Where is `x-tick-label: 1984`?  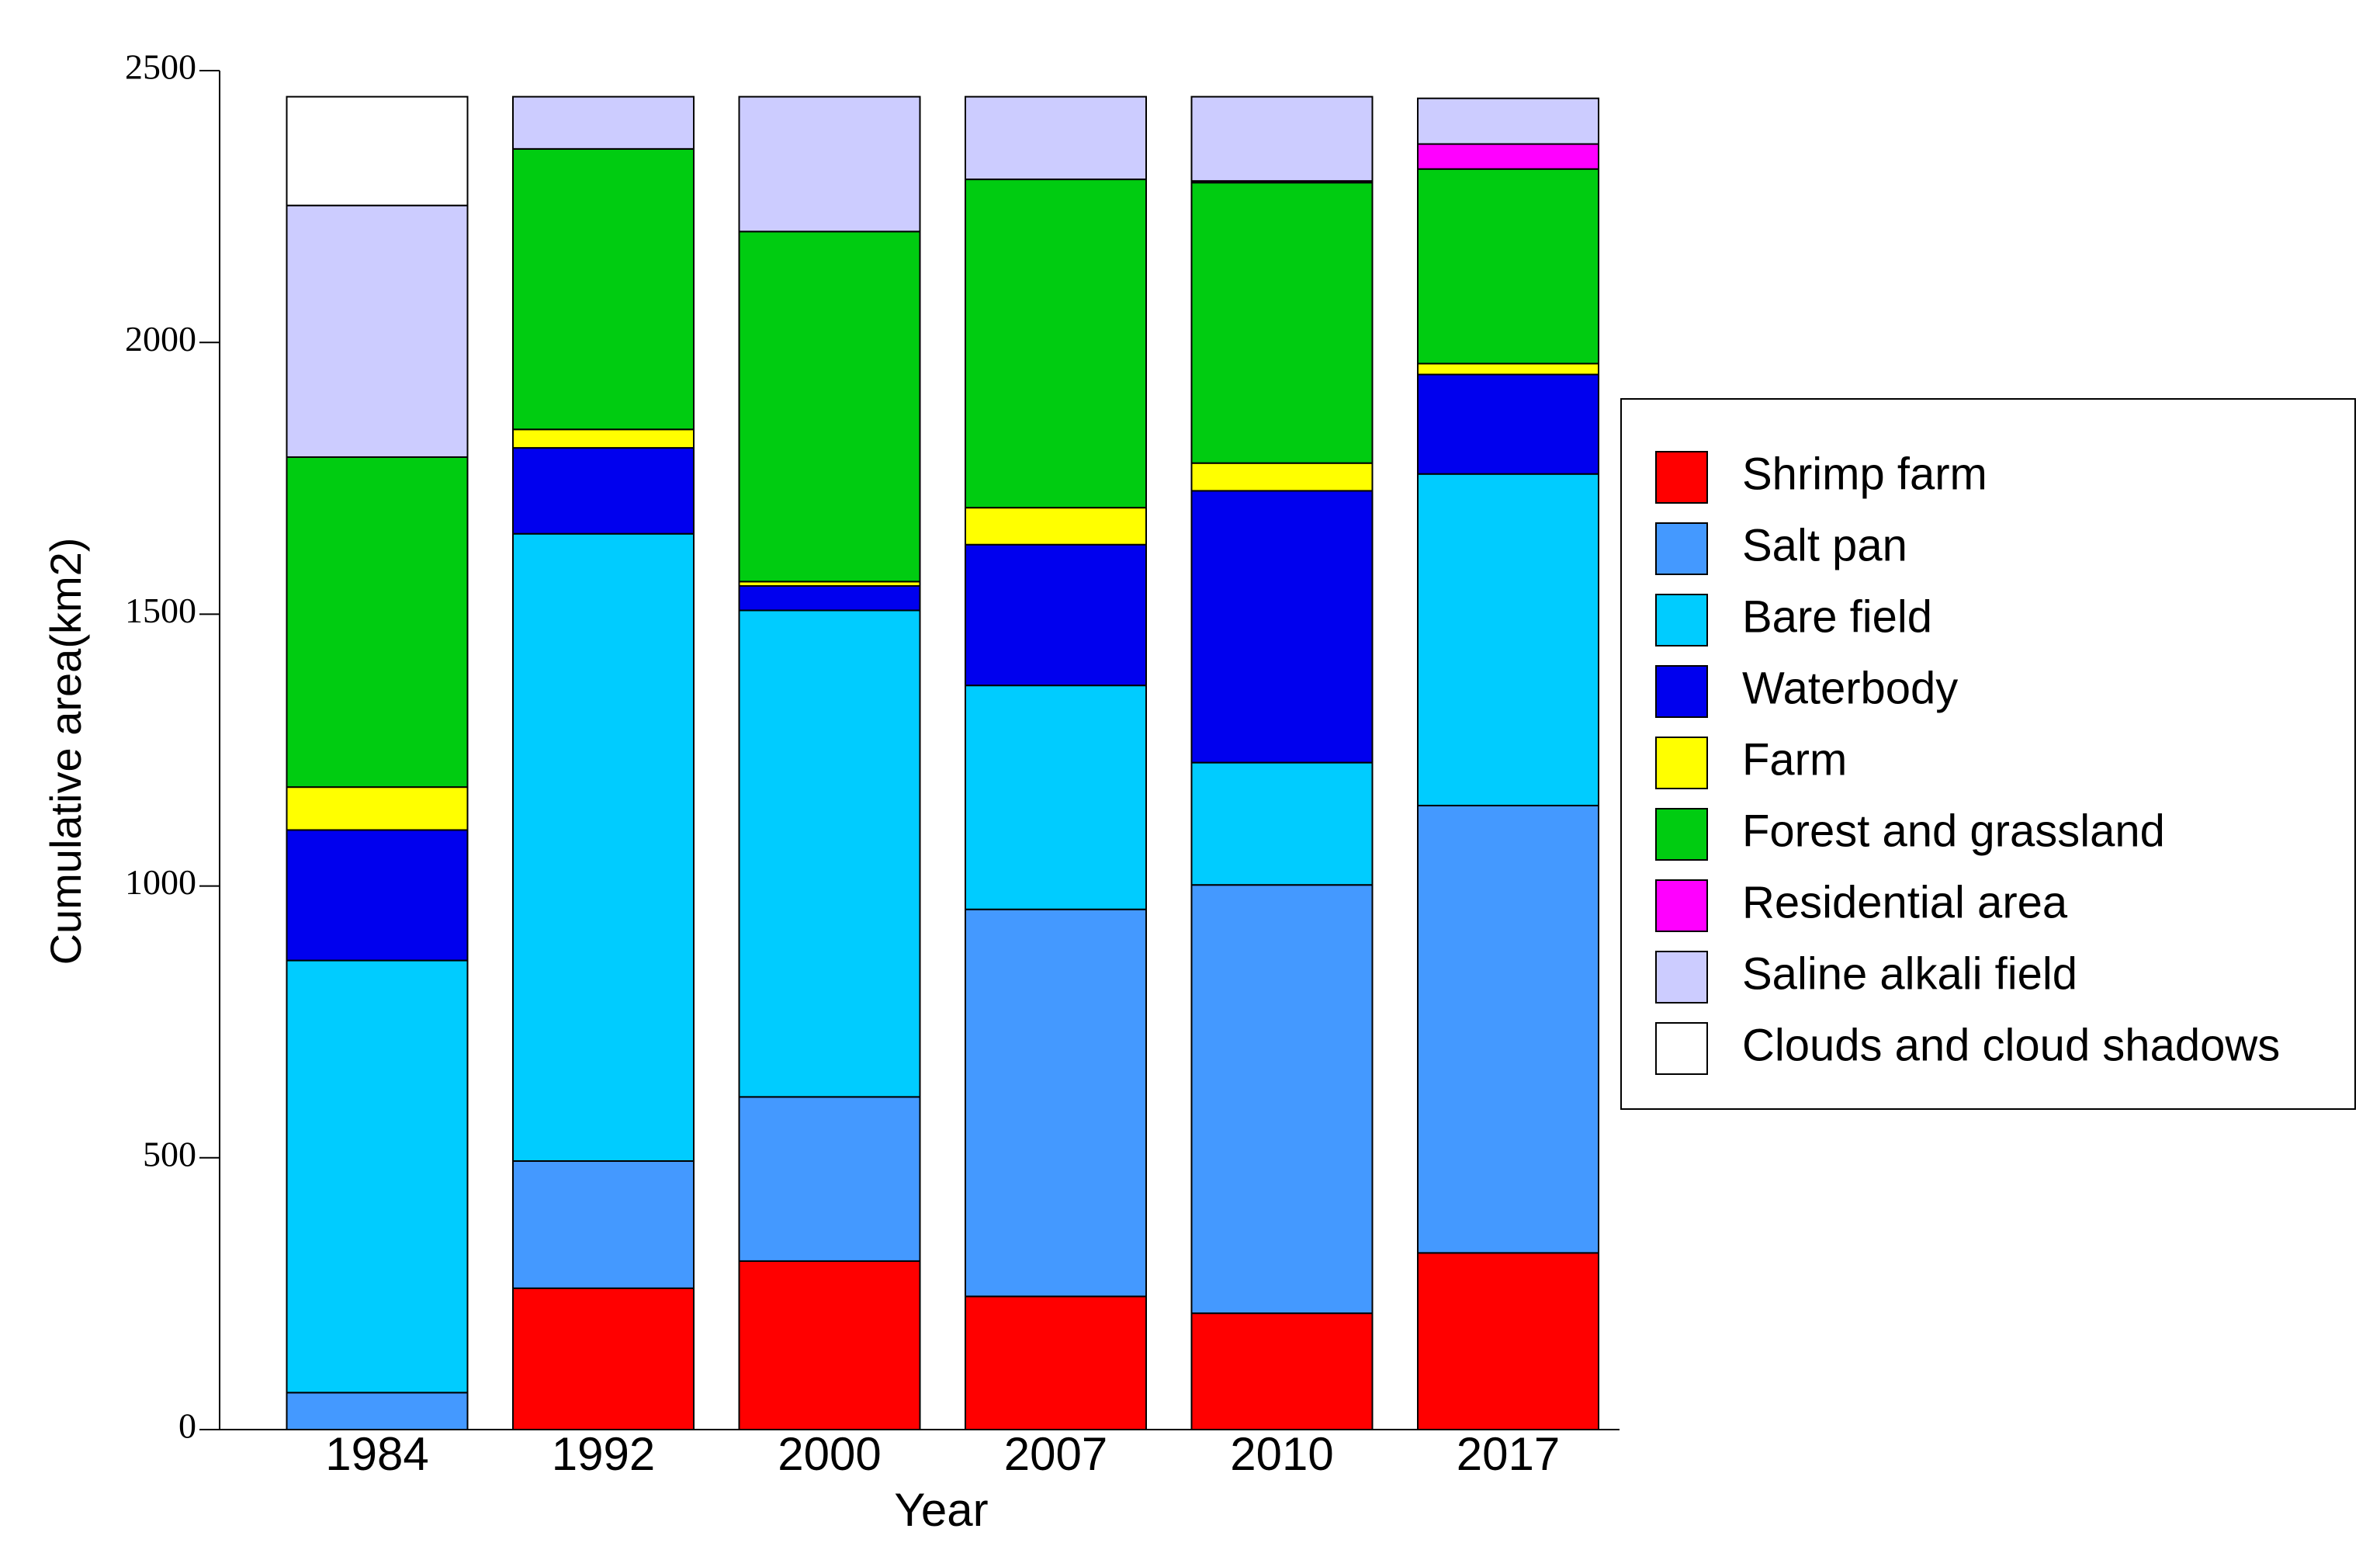
x-tick-label: 1984 is located at coordinates (377, 1454).